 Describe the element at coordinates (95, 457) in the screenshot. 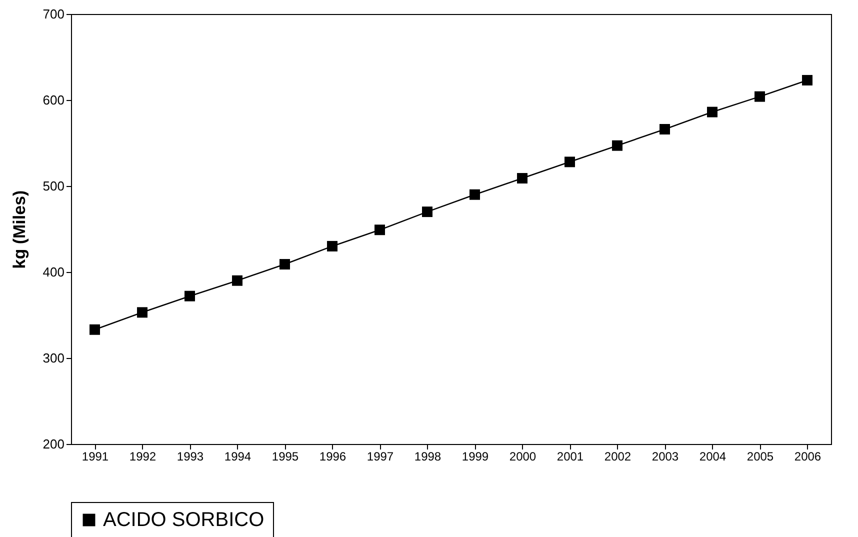

I see `x-tick-label: 1991` at that location.